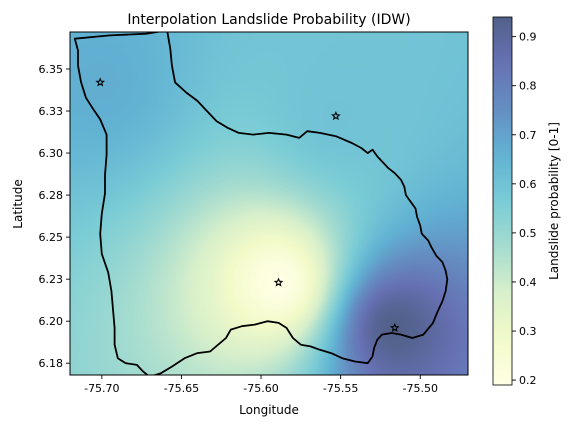  What do you see at coordinates (528, 86) in the screenshot?
I see `colorbar-tick-label: 0.8` at bounding box center [528, 86].